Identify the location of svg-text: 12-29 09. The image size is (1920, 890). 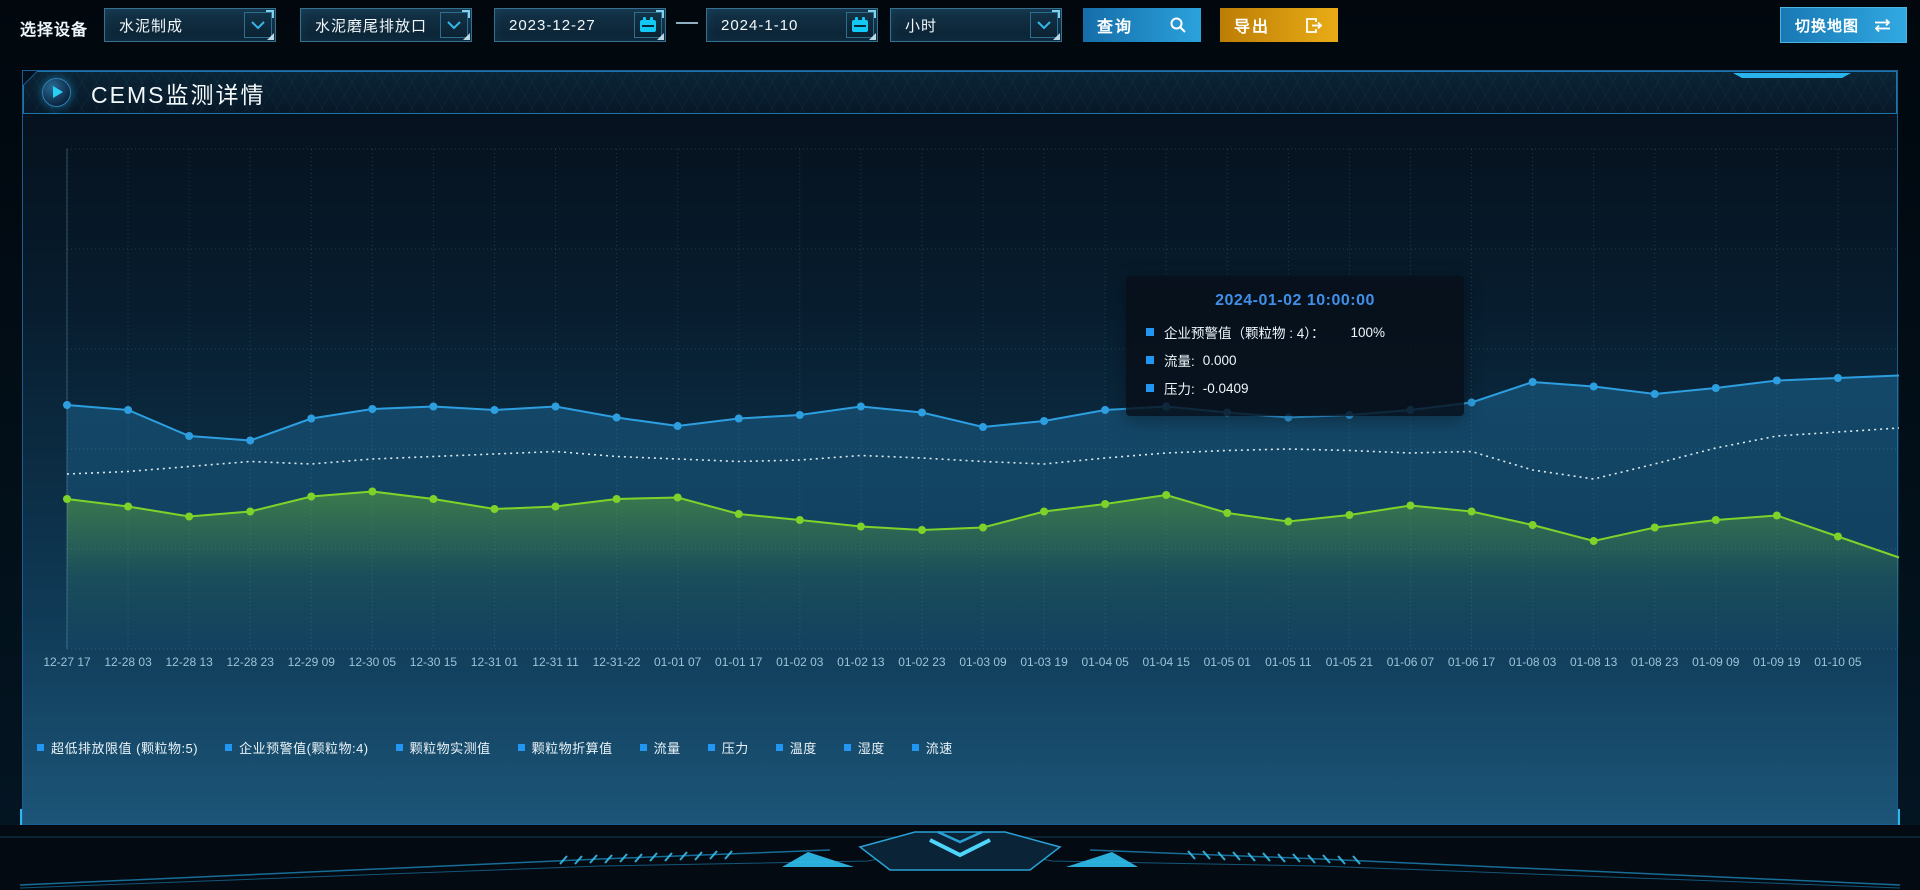
(312, 662).